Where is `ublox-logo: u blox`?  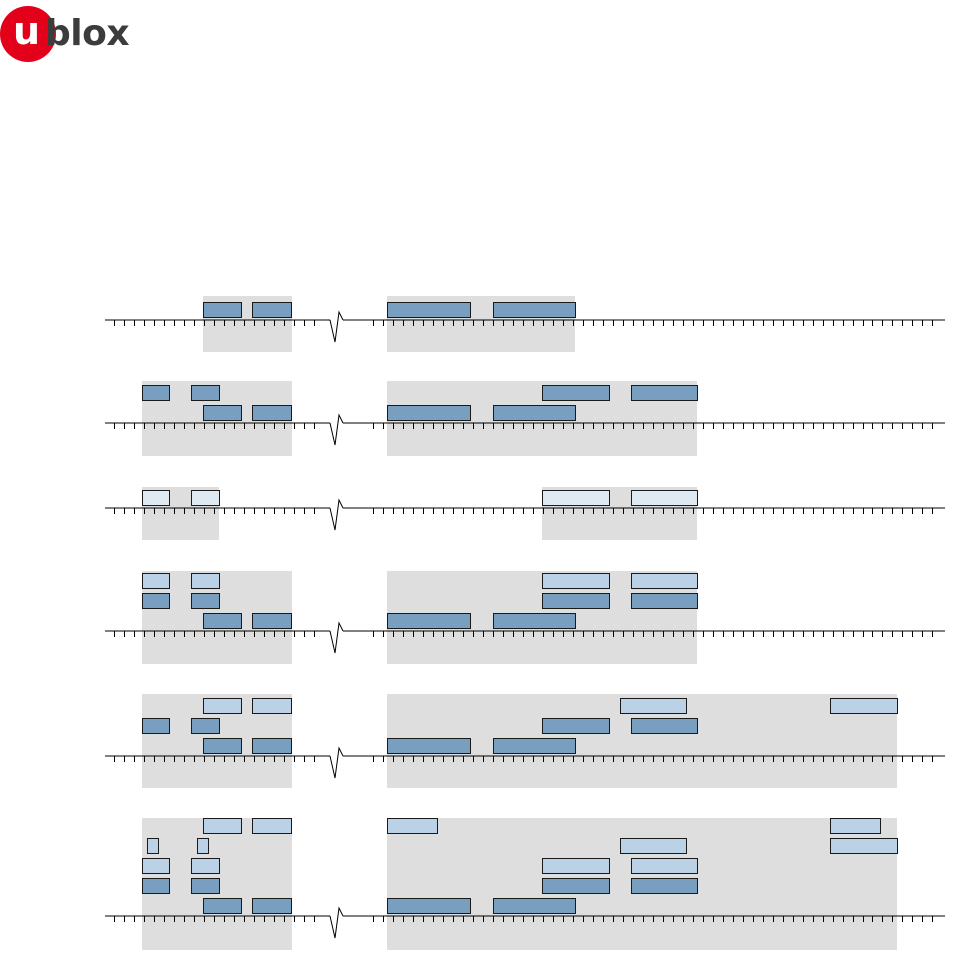
ublox-logo: u blox is located at coordinates (80, 31).